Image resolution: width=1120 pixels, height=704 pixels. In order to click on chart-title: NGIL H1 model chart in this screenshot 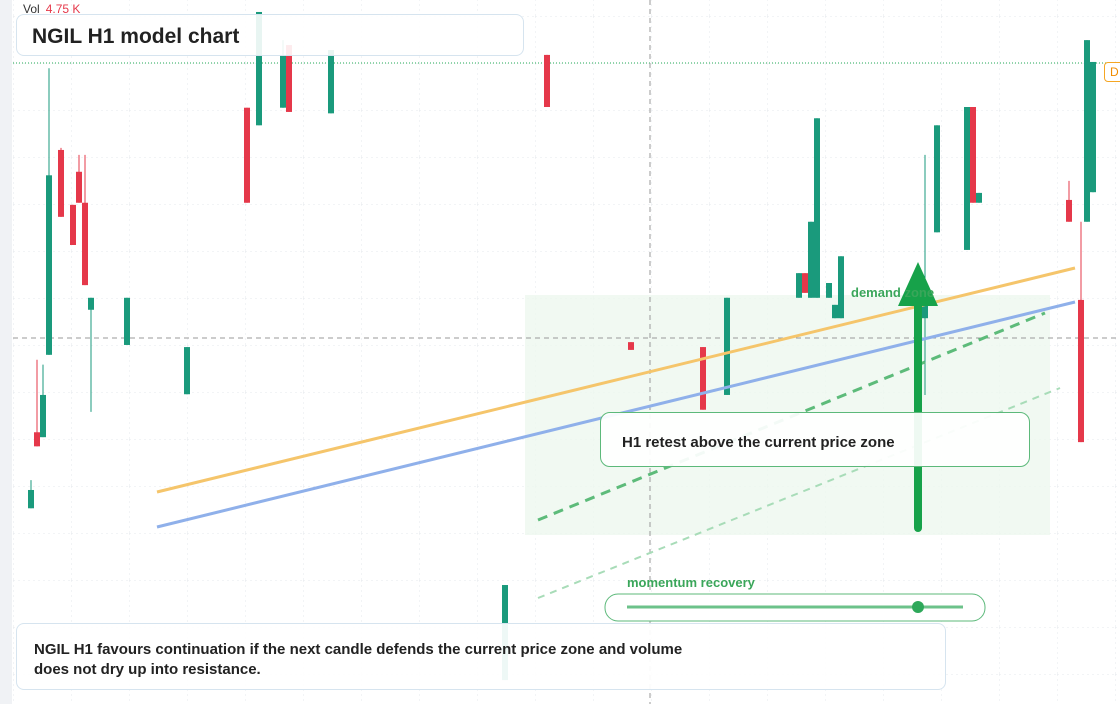, I will do `click(136, 36)`.